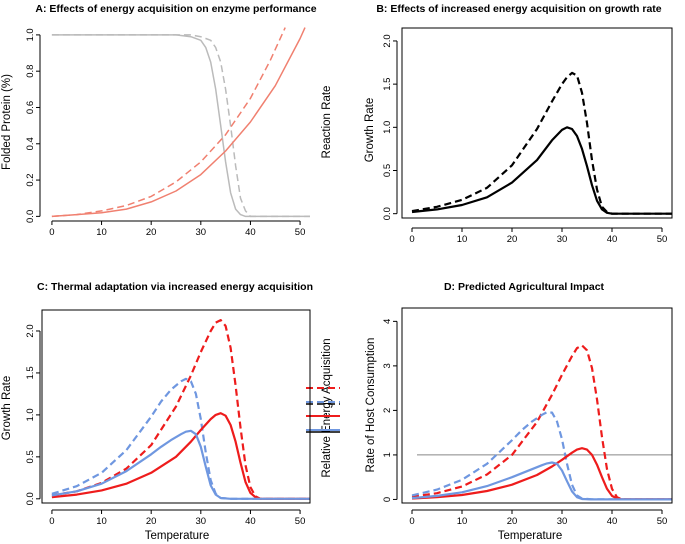 The image size is (685, 544). Describe the element at coordinates (371, 405) in the screenshot. I see `panel-d-ylabel: Rate of Host Consumption` at that location.